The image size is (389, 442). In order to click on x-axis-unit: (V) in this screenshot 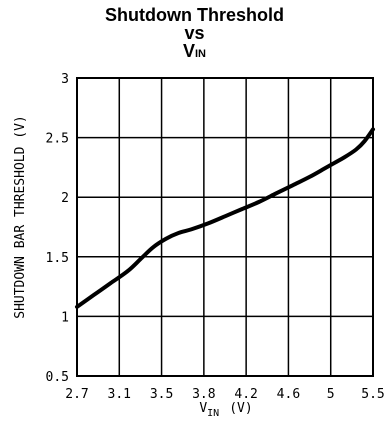, I will do `click(240, 408)`.